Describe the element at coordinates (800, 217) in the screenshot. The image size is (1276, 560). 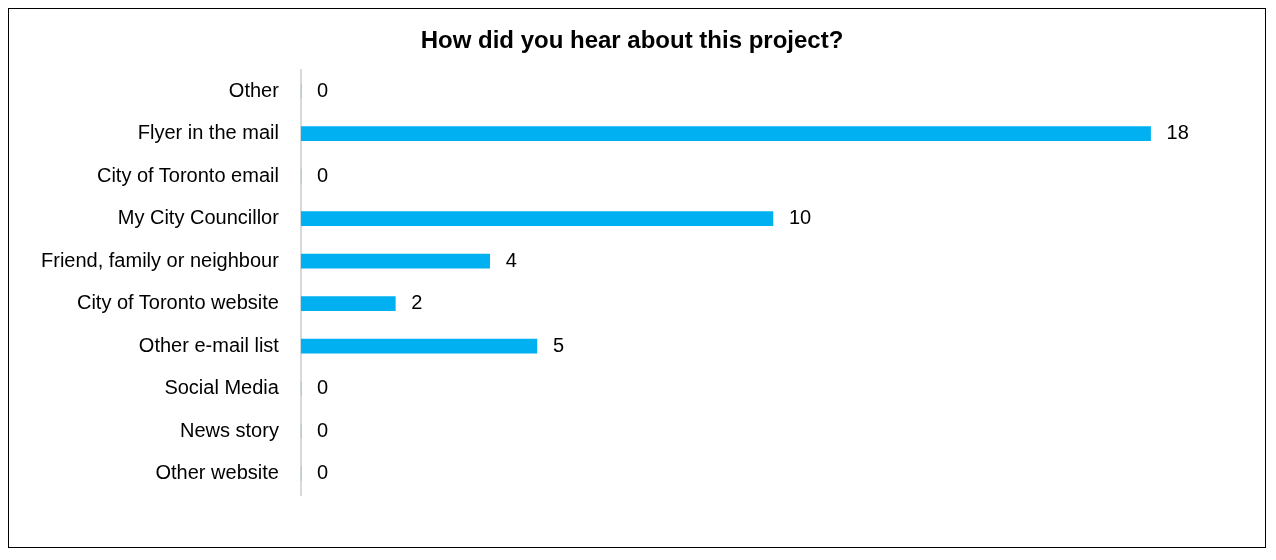
I see `data-label: 10` at that location.